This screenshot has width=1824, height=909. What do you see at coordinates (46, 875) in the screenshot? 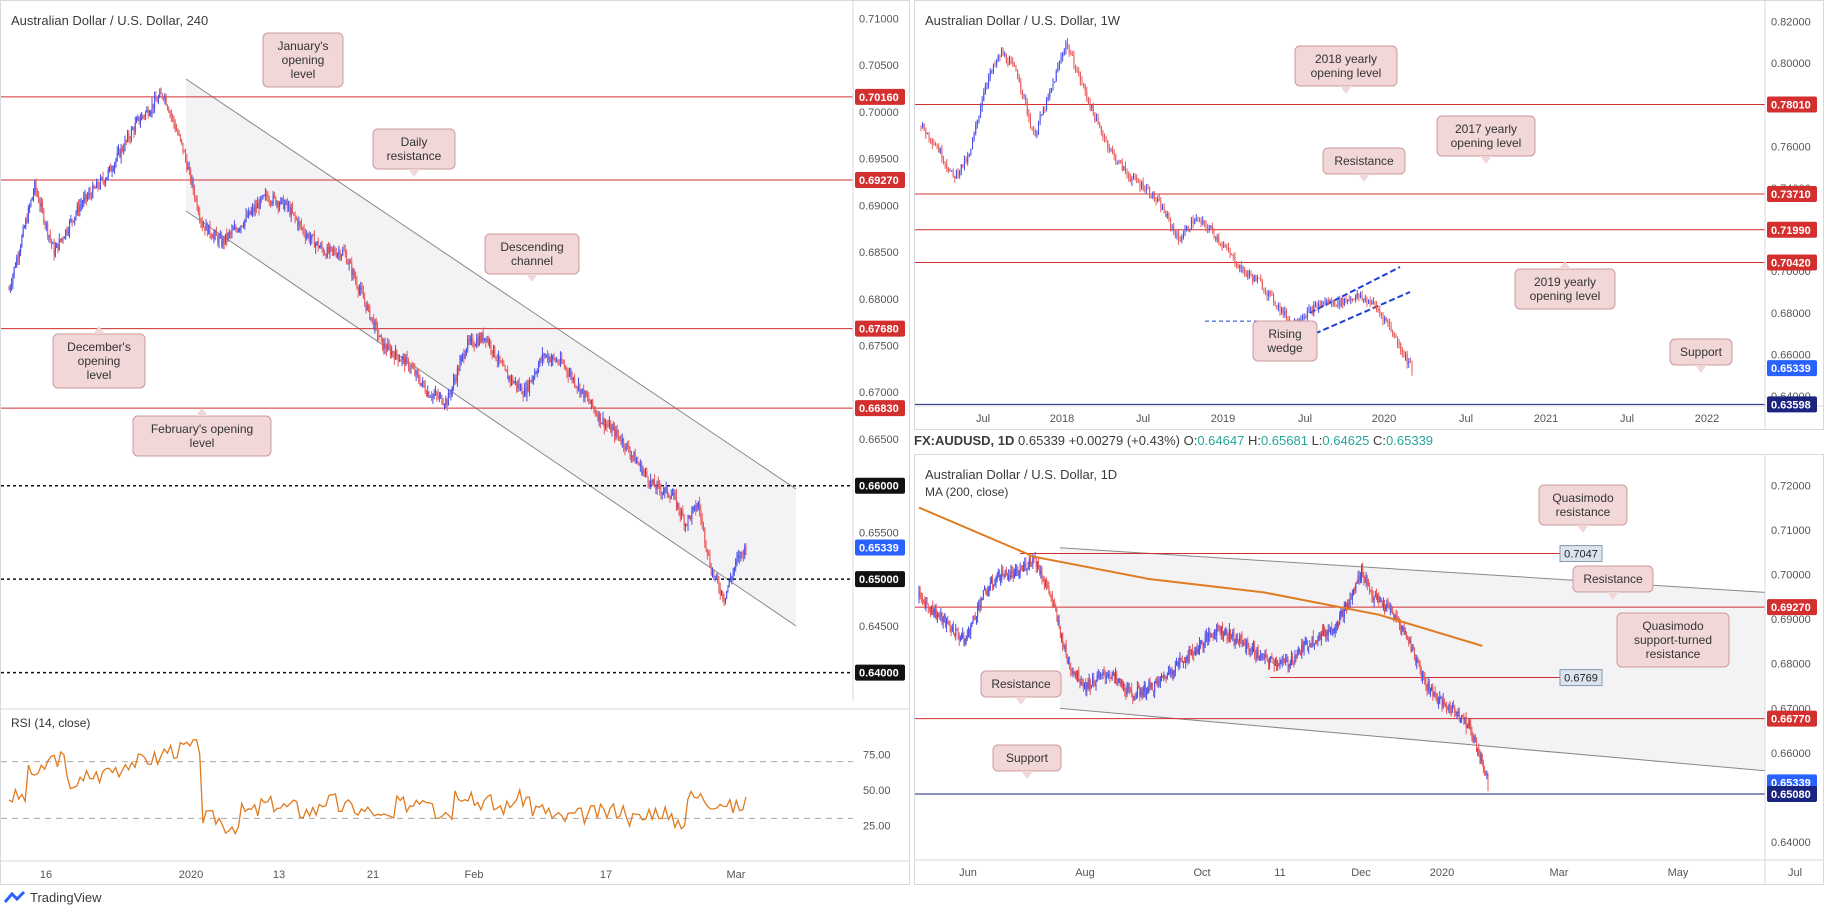
I see `date-tick-label: 16` at bounding box center [46, 875].